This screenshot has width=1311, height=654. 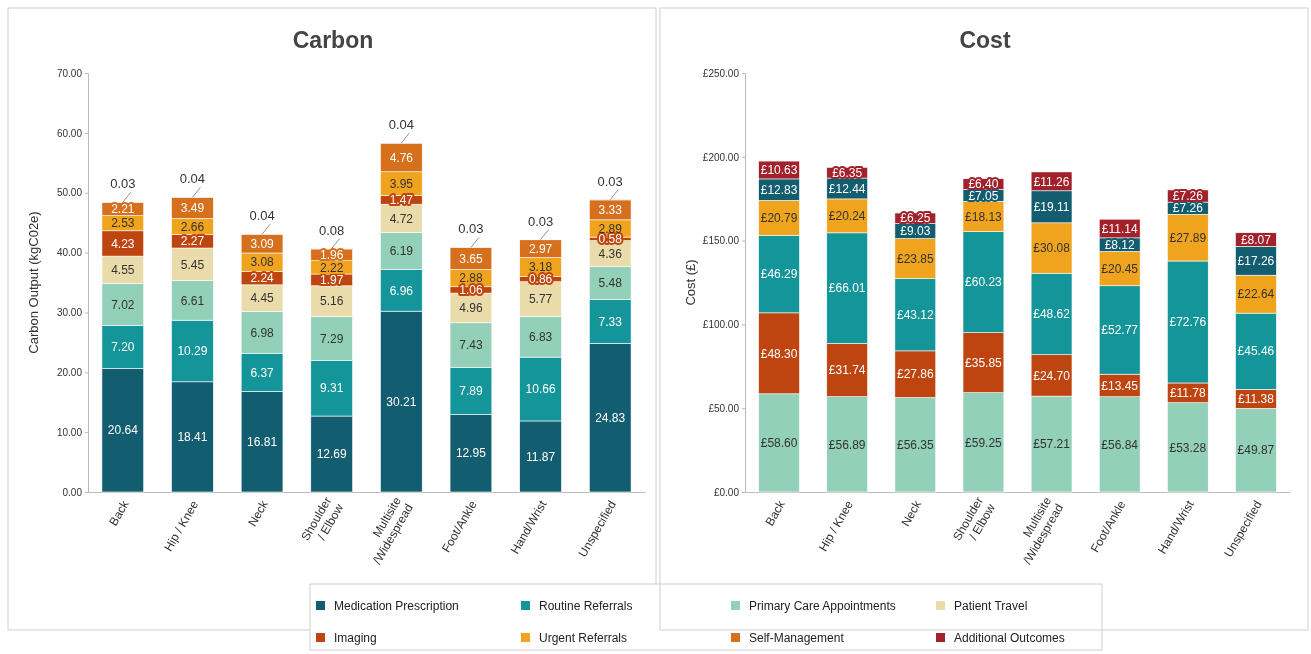 What do you see at coordinates (332, 388) in the screenshot?
I see `data-label: 9.31` at bounding box center [332, 388].